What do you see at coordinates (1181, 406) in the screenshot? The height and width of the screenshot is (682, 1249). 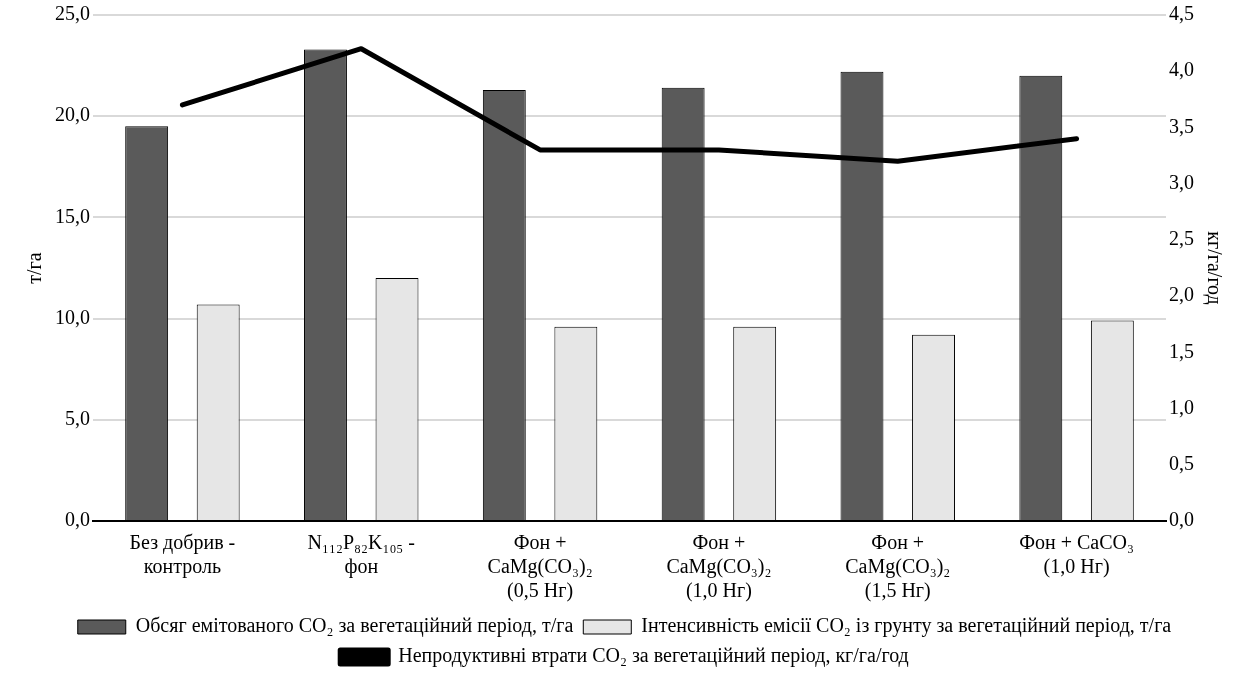 I see `y2-tick-label: 1,0` at bounding box center [1181, 406].